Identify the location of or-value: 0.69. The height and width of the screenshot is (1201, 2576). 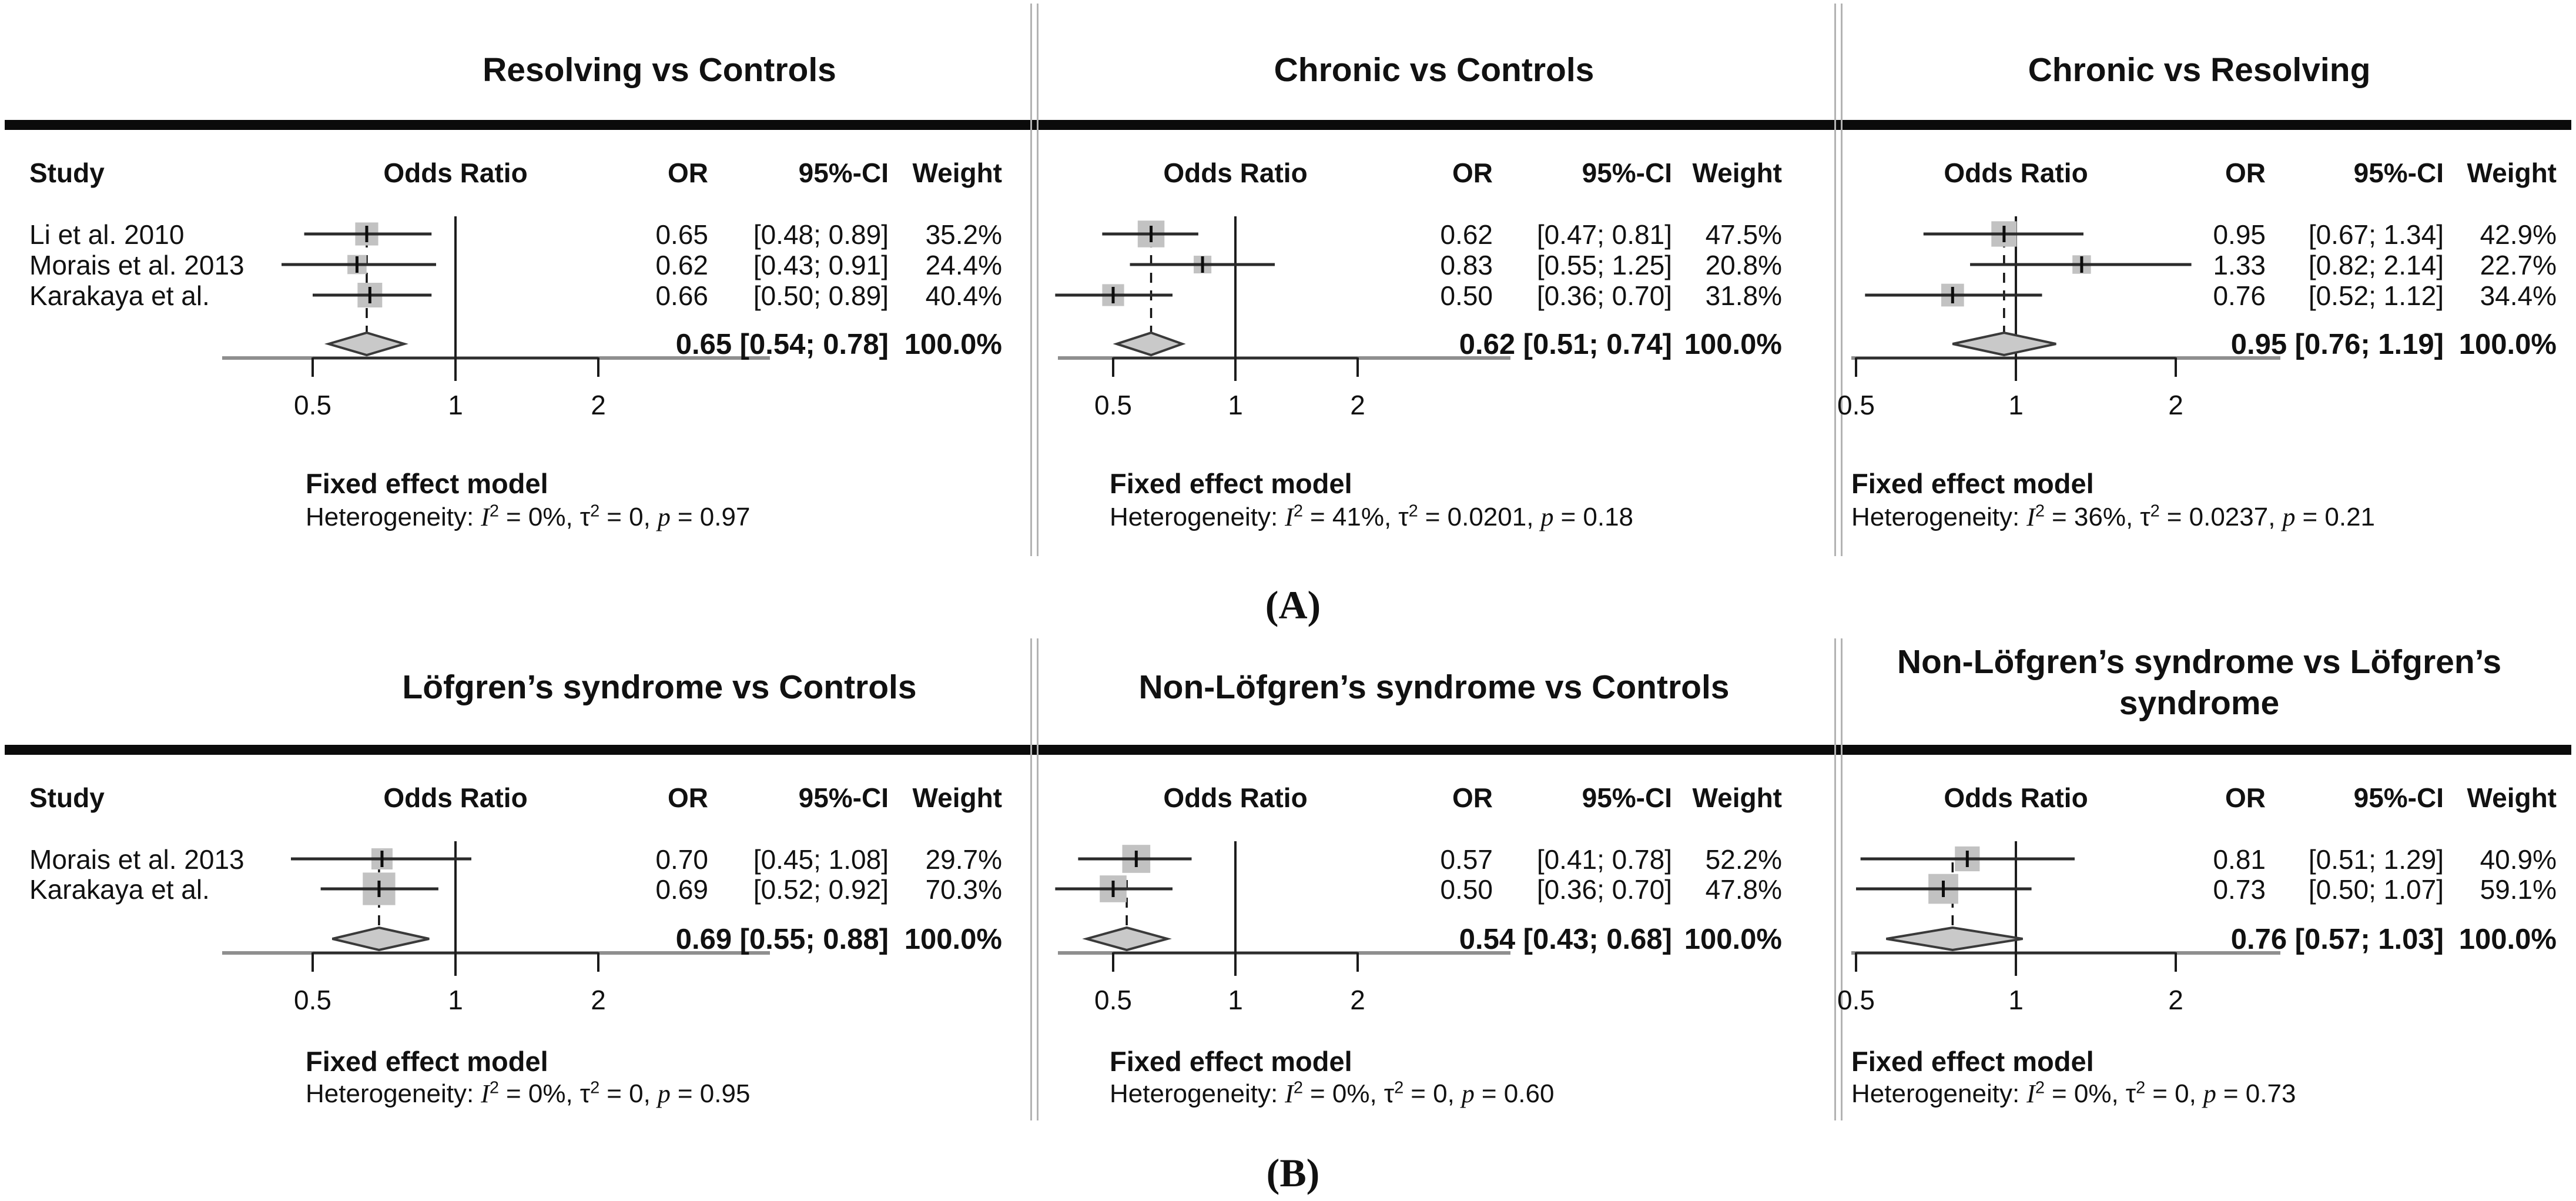
(681, 890).